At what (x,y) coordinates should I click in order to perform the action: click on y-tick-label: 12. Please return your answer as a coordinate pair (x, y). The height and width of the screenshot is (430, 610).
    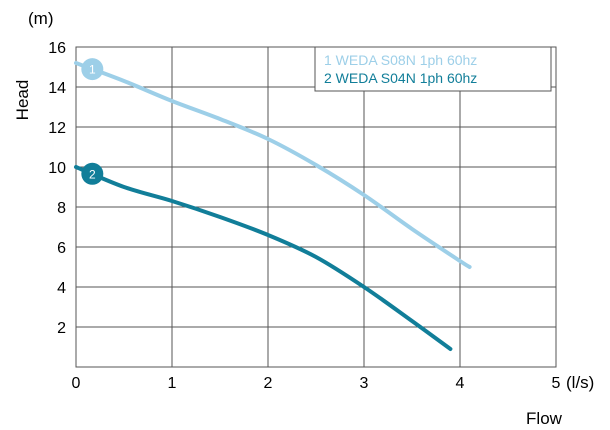
    Looking at the image, I should click on (57, 128).